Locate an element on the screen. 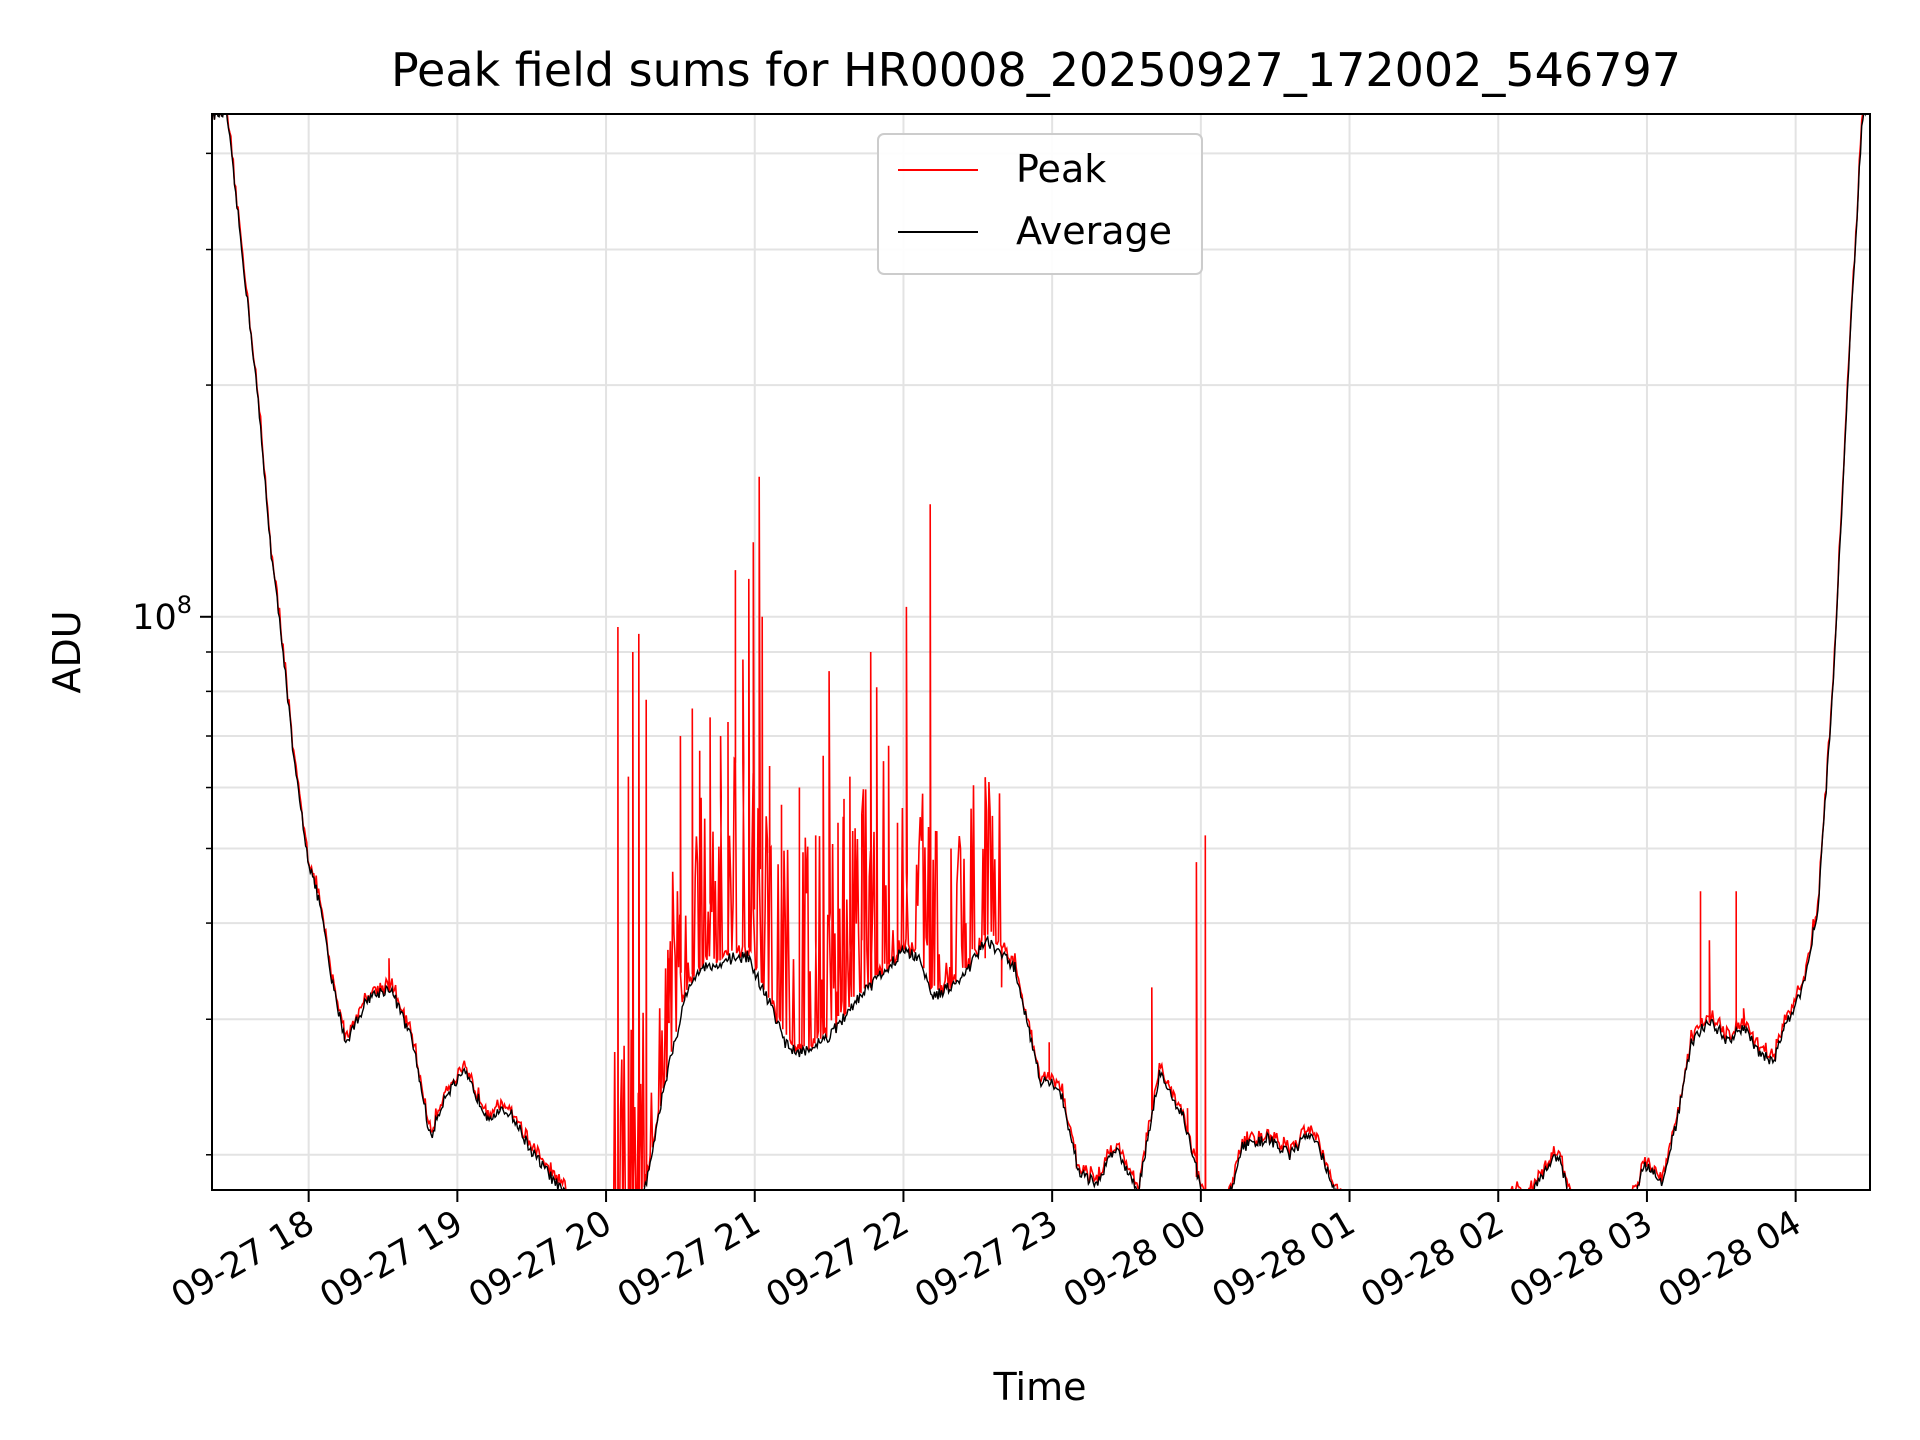 The height and width of the screenshot is (1440, 1920). y-axis-label: ADU is located at coordinates (67, 651).